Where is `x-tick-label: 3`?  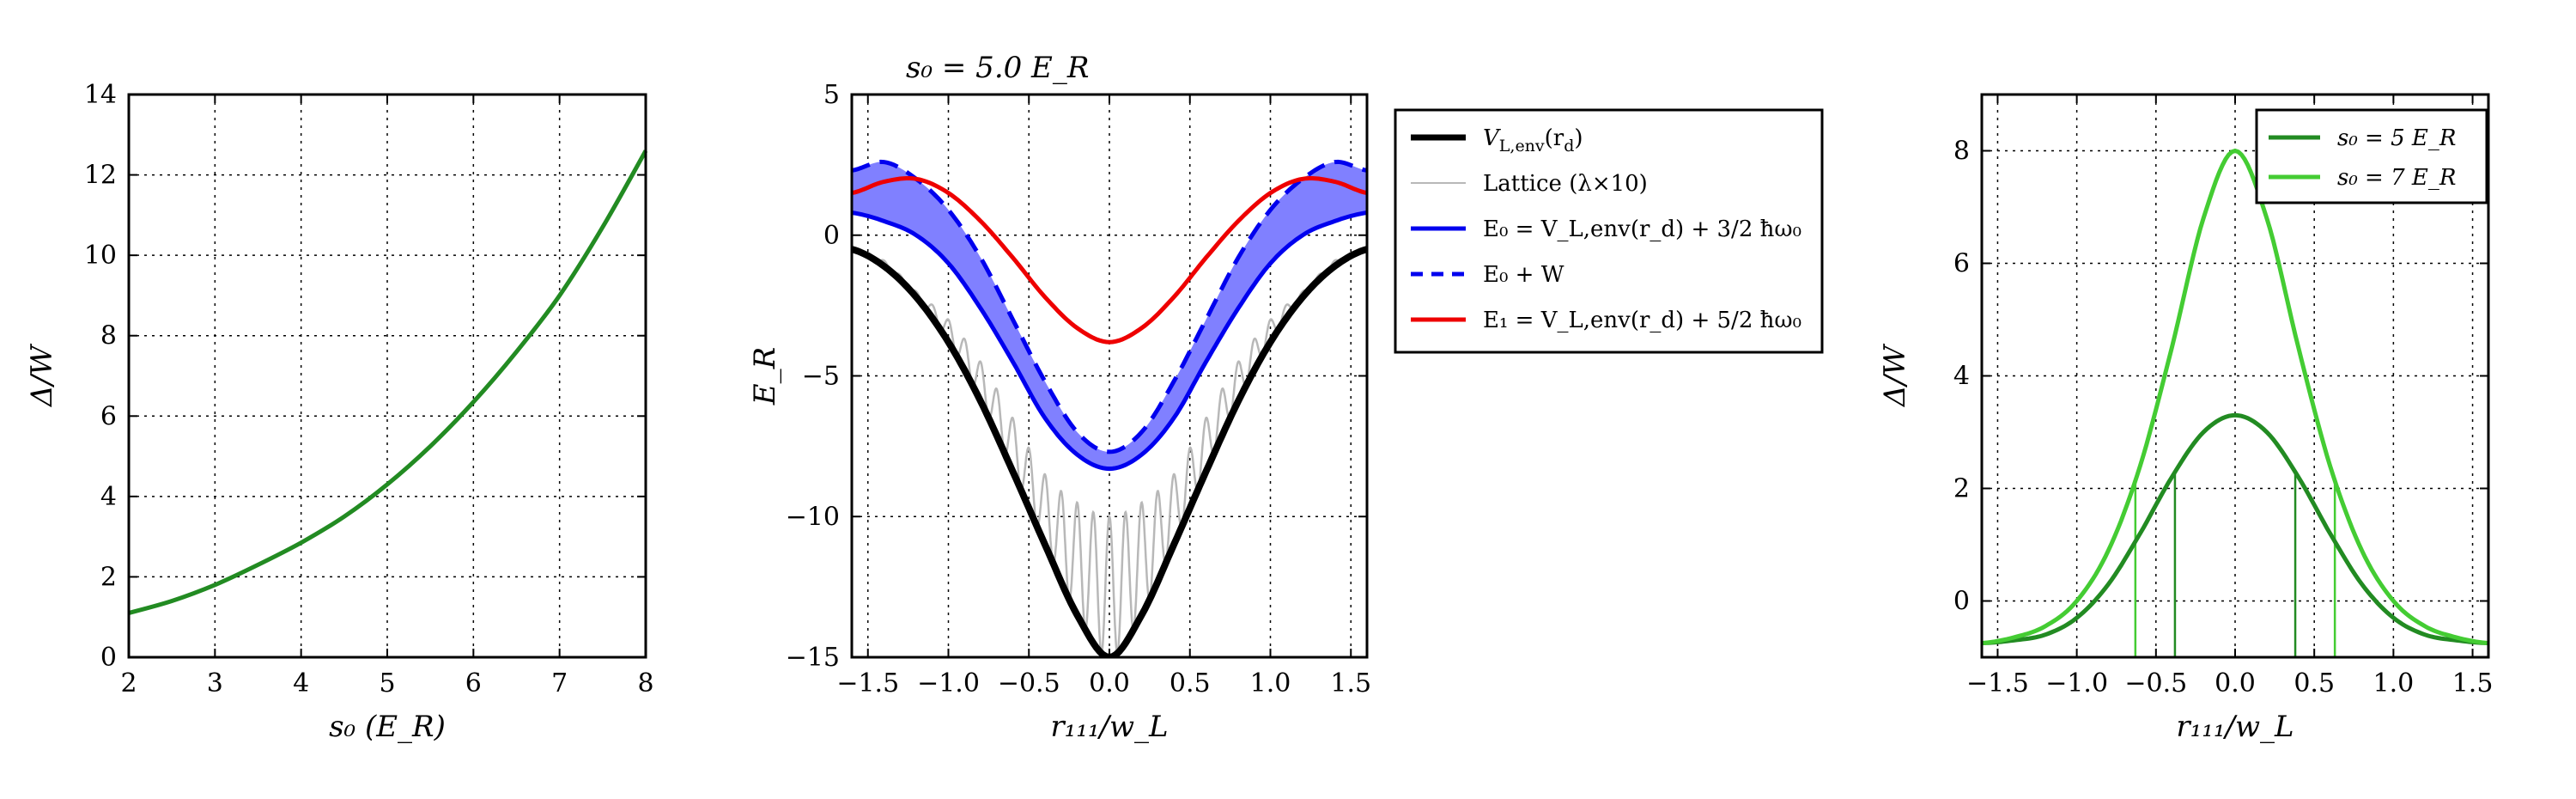 x-tick-label: 3 is located at coordinates (215, 683).